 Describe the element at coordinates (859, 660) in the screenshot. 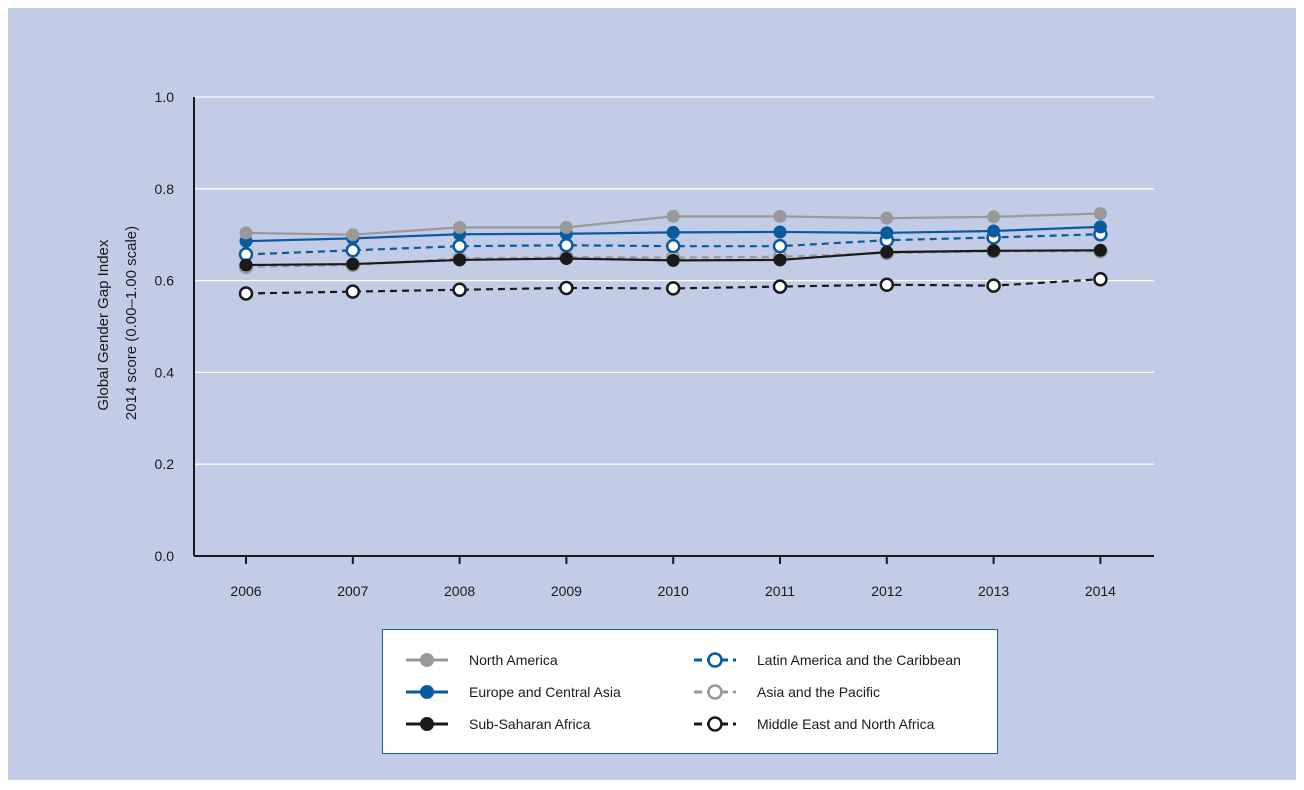

I see `legend-label: Latin America and the Caribbean` at that location.